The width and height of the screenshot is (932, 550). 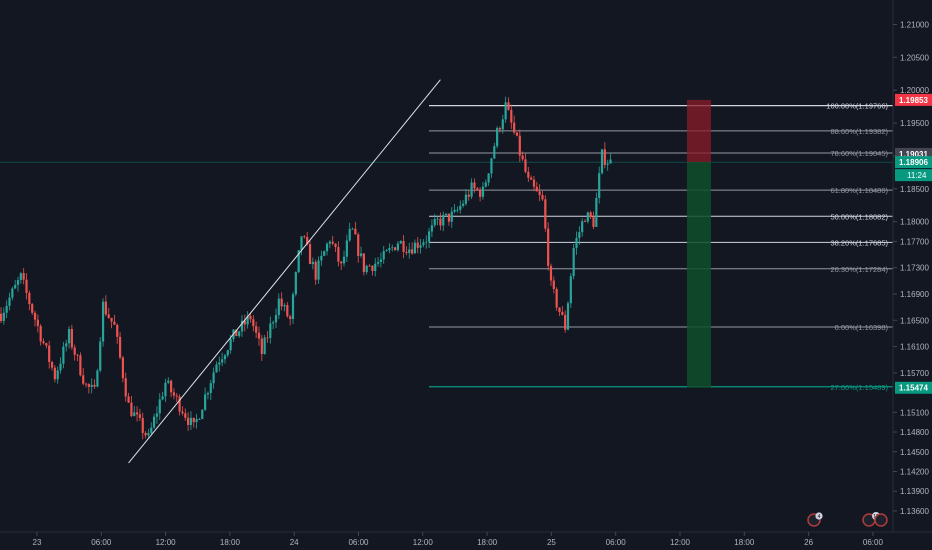 I want to click on alert-icons: 4 15, so click(x=847, y=519).